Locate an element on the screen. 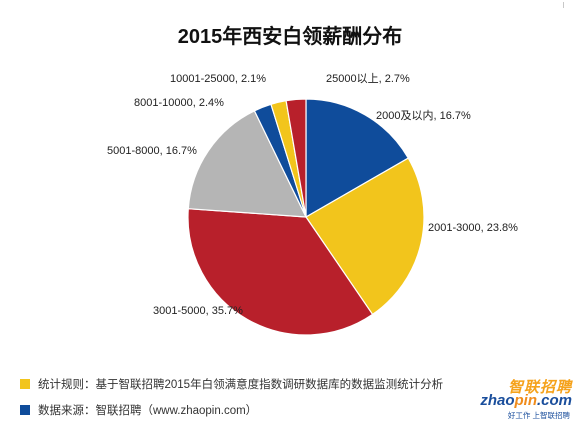 The height and width of the screenshot is (422, 580). chart-title: 2015年西安白领薪酬分布 is located at coordinates (290, 37).